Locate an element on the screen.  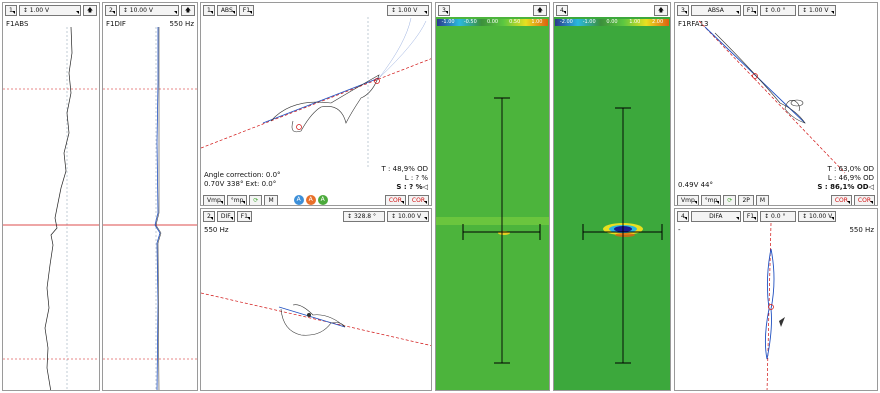
strip-2-plot is located at coordinates (150, 208).